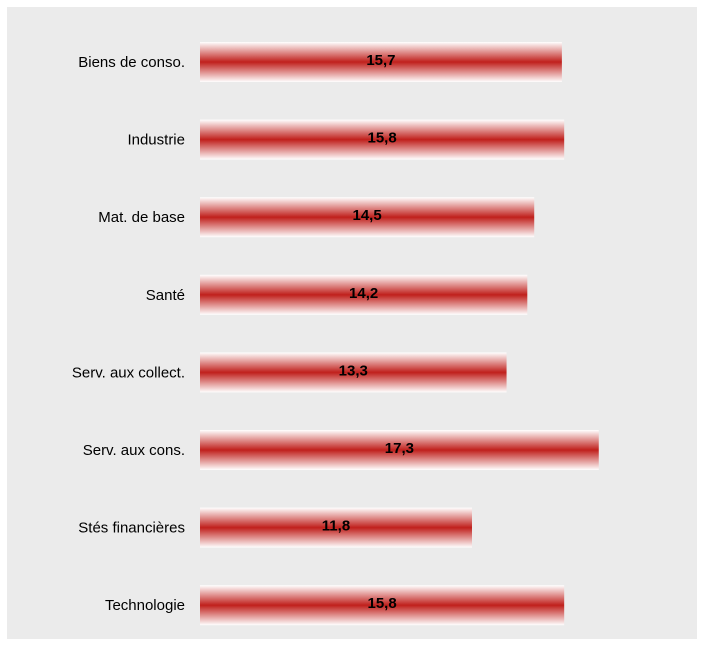 The height and width of the screenshot is (646, 704). What do you see at coordinates (131, 62) in the screenshot?
I see `category-label-0: Biens de conso.` at bounding box center [131, 62].